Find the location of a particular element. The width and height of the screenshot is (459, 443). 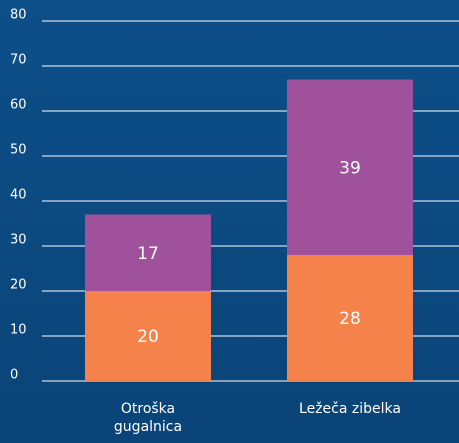

x-tick-label: Otroška gugalnica is located at coordinates (148, 418).